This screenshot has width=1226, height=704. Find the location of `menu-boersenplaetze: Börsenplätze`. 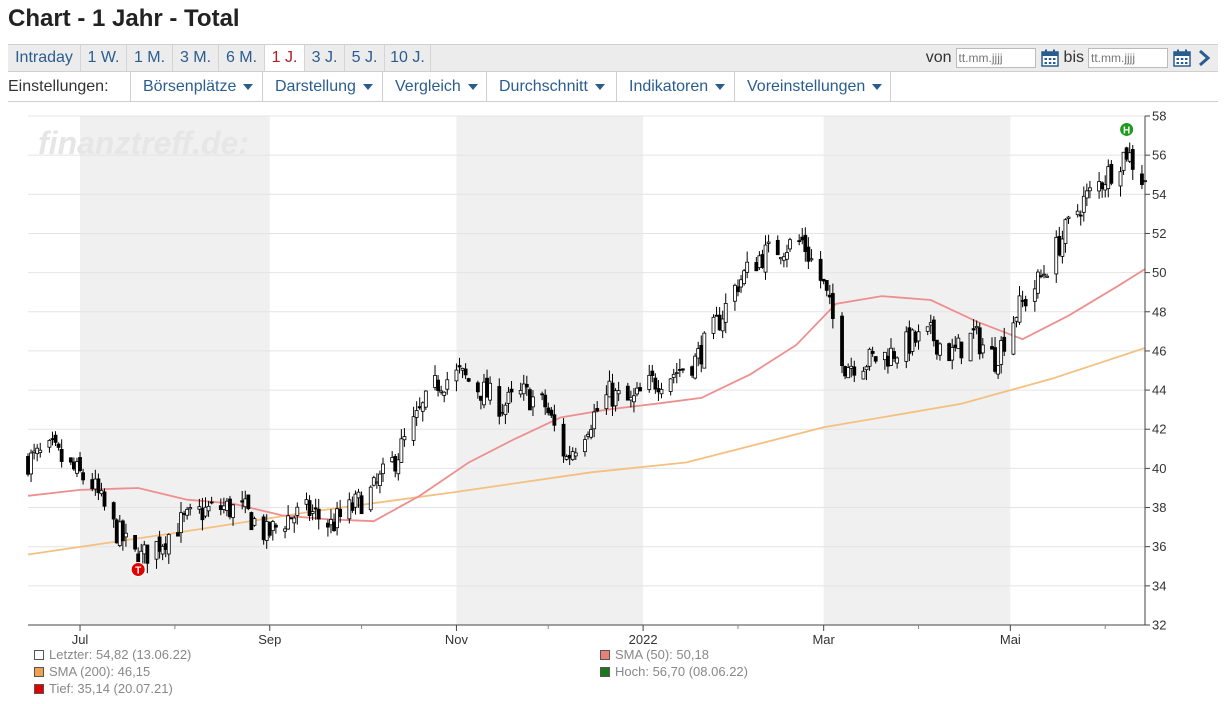

menu-boersenplaetze: Börsenplätze is located at coordinates (196, 86).